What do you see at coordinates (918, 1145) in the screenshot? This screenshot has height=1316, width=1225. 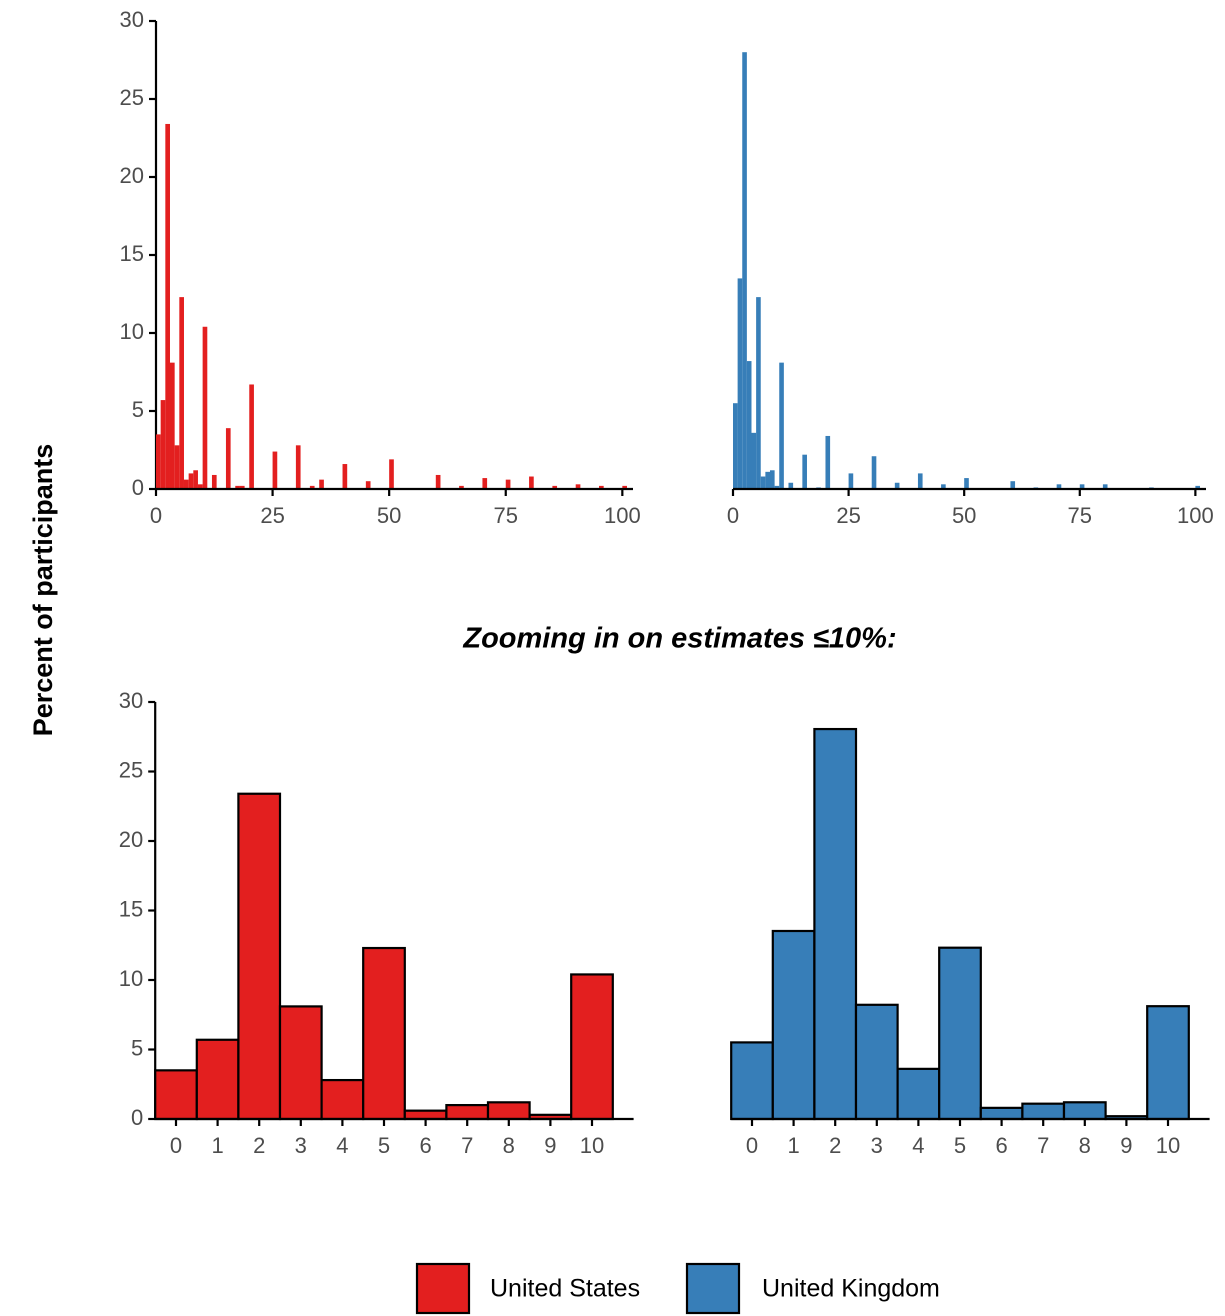 I see `x-tick-label: 4` at bounding box center [918, 1145].